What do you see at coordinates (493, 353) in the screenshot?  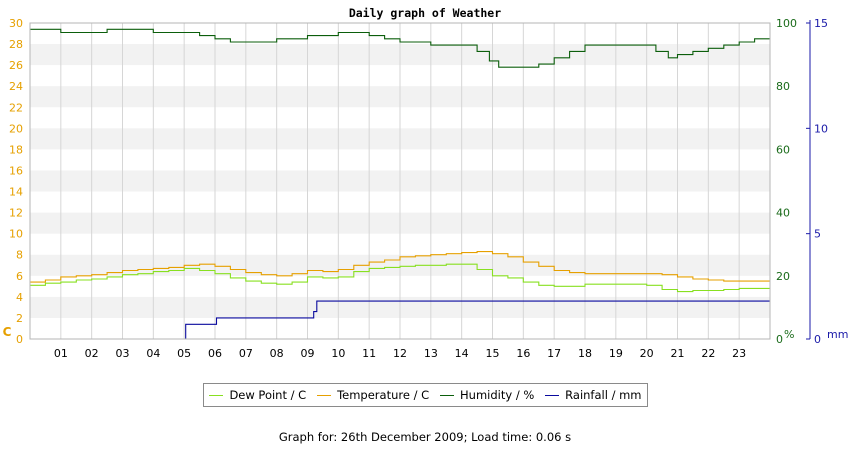 I see `x-tick-label: 15` at bounding box center [493, 353].